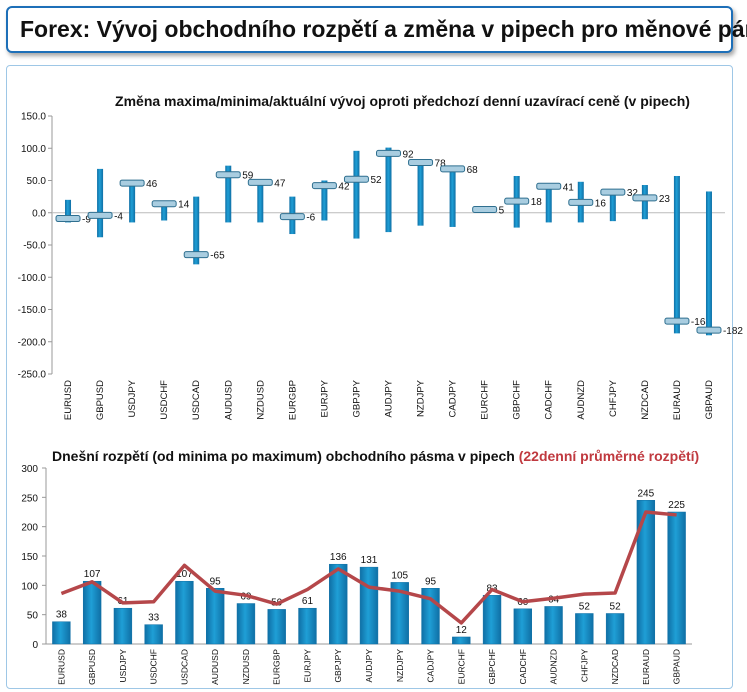  I want to click on chart1-category-label: EURAUD, so click(677, 400).